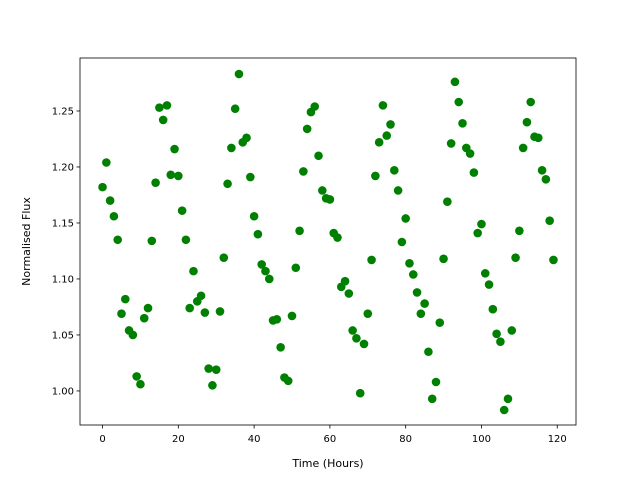 This screenshot has width=640, height=480. I want to click on x-tick-label: 120, so click(557, 439).